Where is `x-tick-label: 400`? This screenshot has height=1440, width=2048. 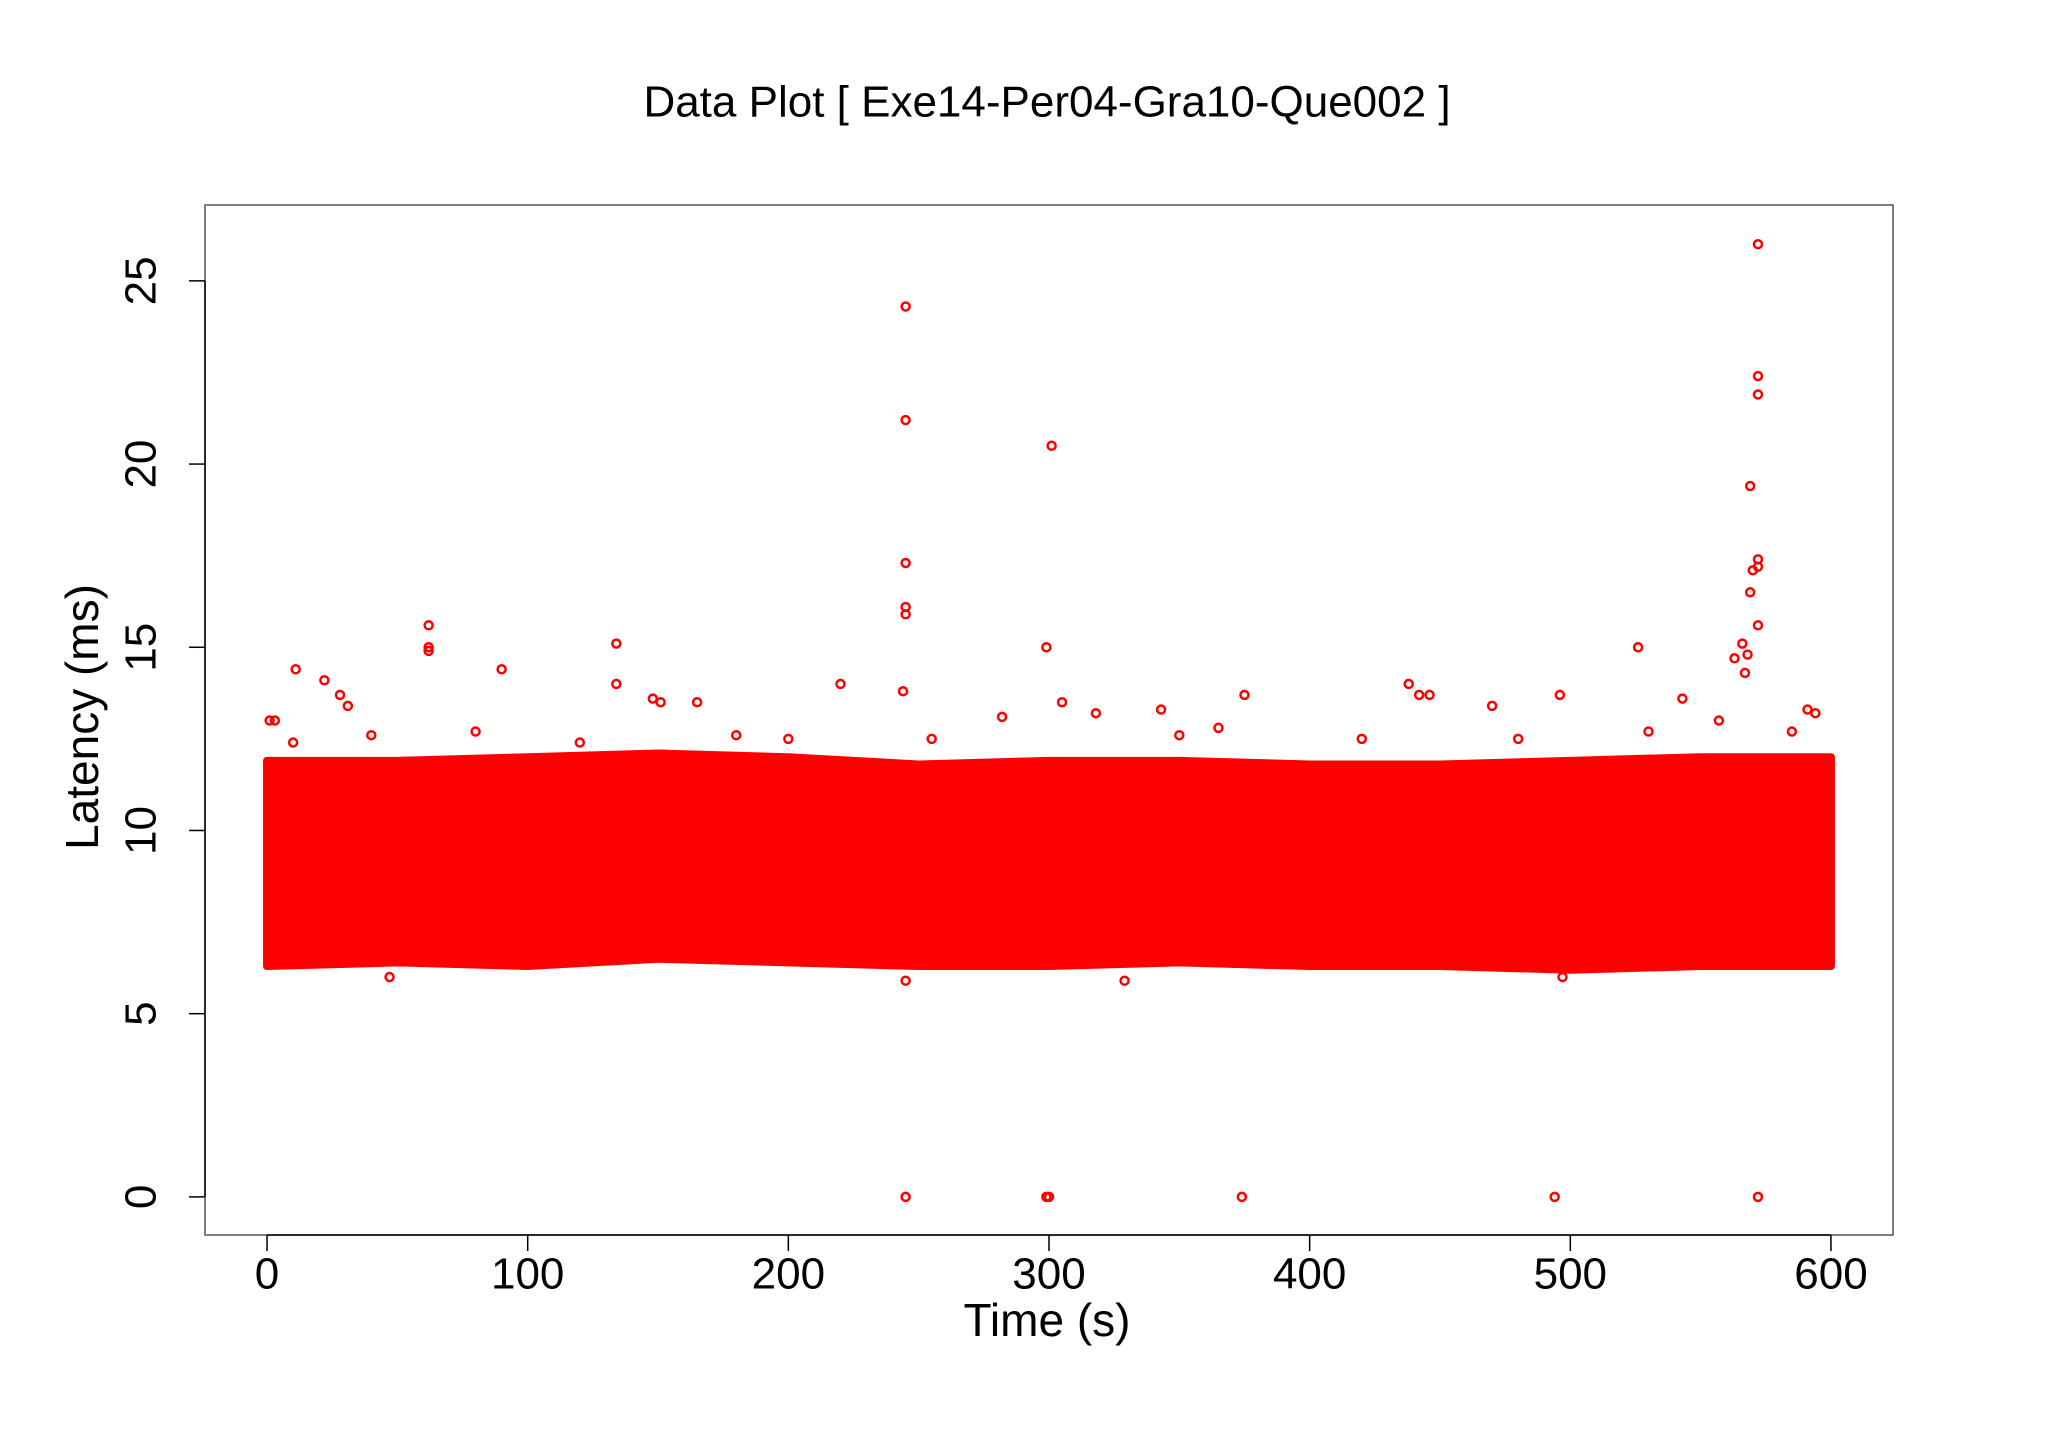 x-tick-label: 400 is located at coordinates (1309, 1274).